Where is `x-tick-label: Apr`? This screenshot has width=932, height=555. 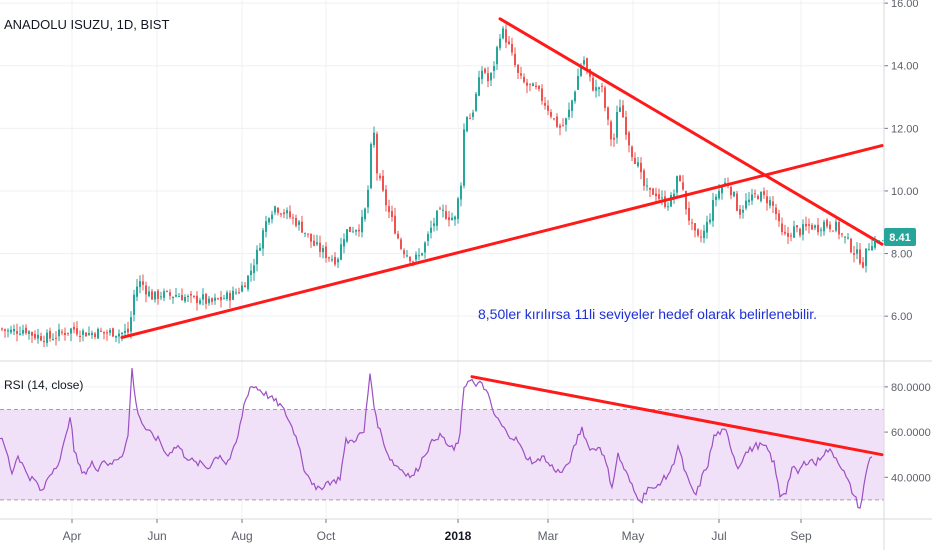 x-tick-label: Apr is located at coordinates (72, 536).